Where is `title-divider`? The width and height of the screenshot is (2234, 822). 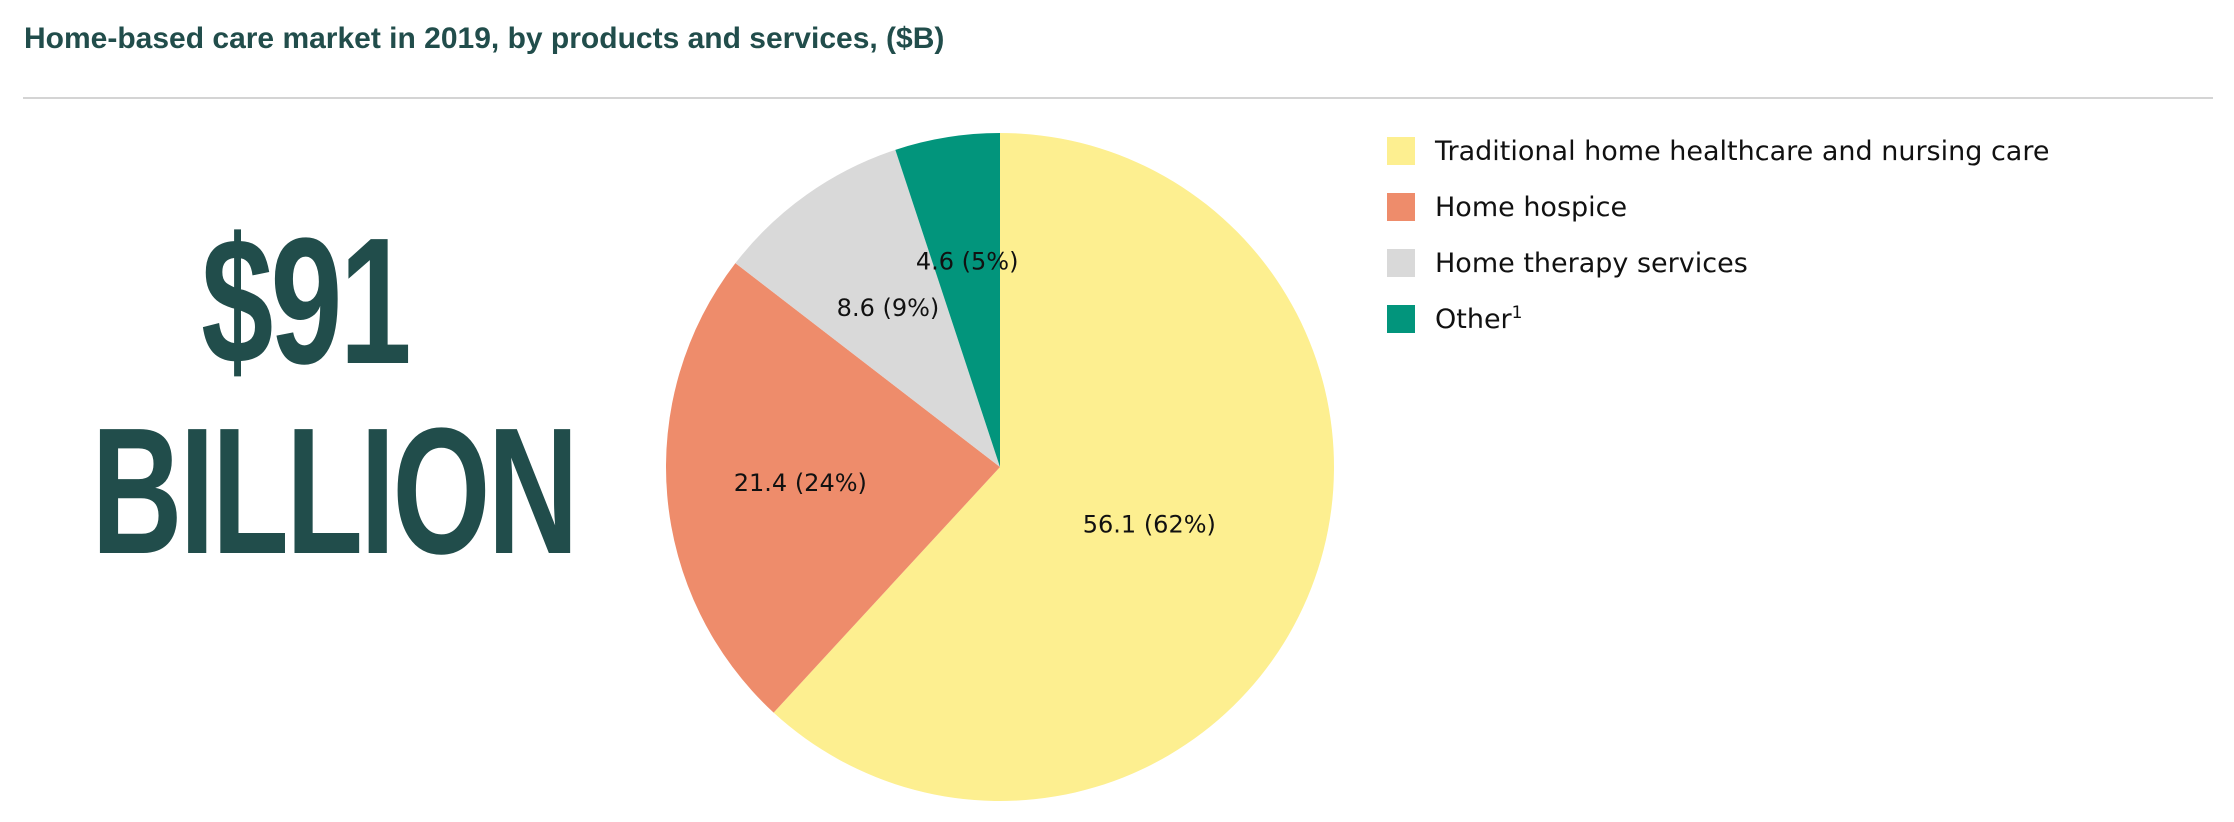 title-divider is located at coordinates (1118, 98).